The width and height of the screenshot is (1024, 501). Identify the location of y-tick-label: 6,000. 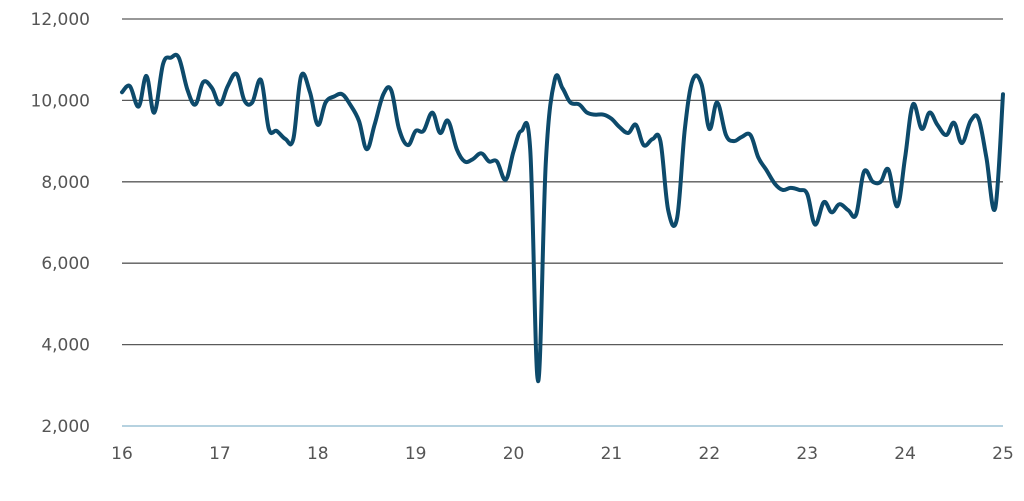
(65, 264).